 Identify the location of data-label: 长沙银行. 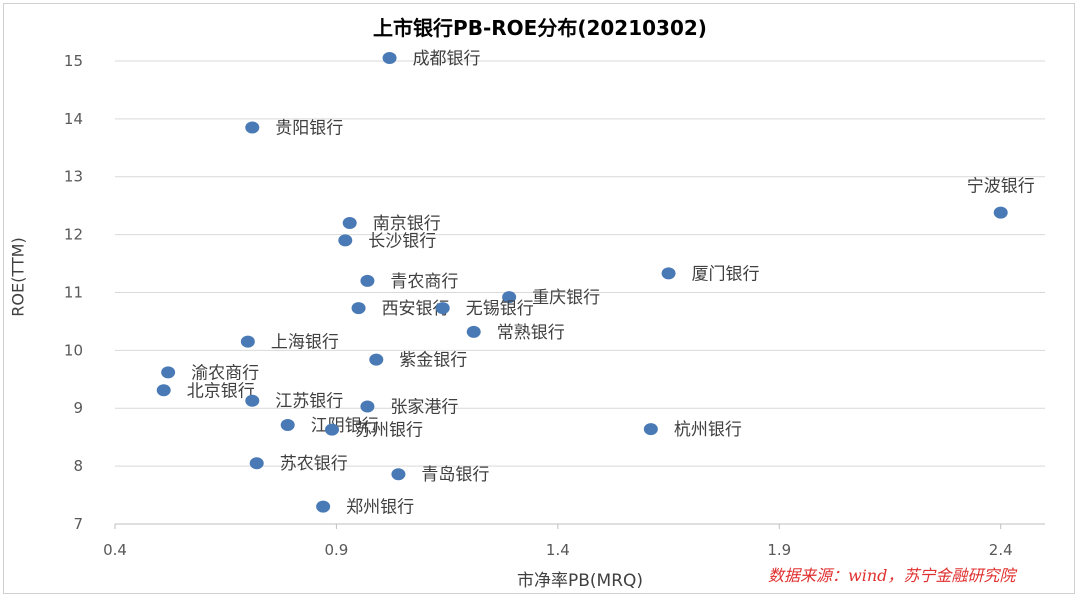
(402, 241).